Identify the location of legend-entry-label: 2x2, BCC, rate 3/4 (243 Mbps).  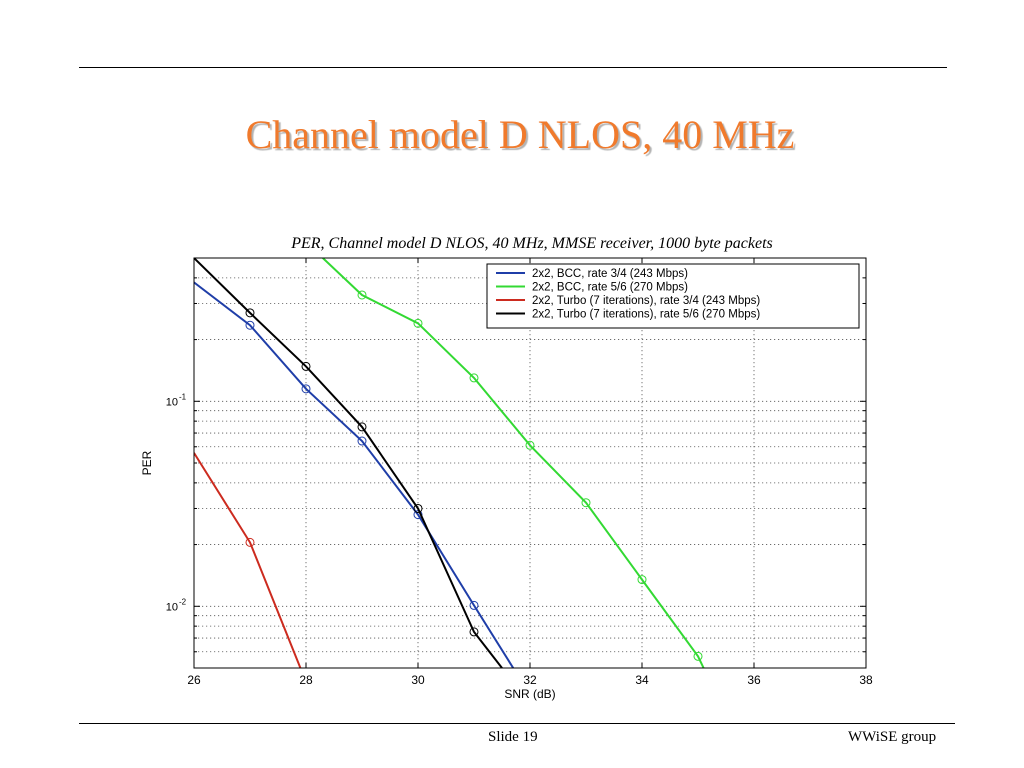
(610, 274).